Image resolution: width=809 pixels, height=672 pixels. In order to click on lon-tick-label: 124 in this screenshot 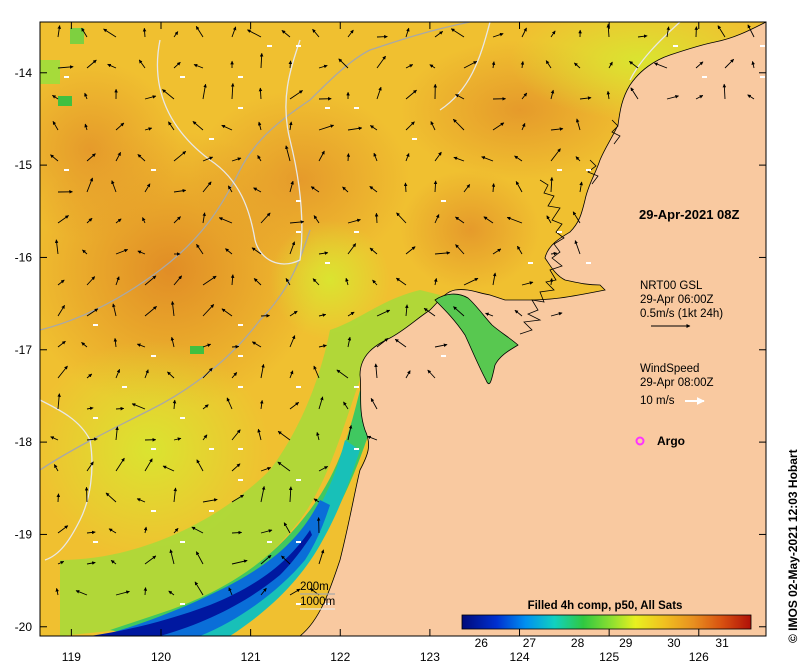, I will do `click(520, 657)`.